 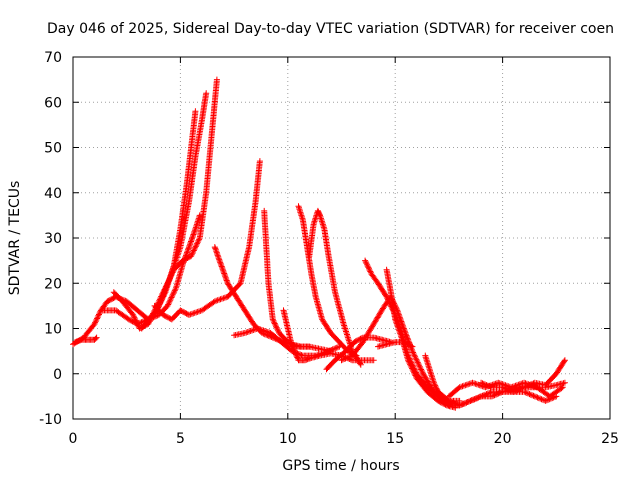 What do you see at coordinates (340, 466) in the screenshot?
I see `x-axis-label: GPS time / hours` at bounding box center [340, 466].